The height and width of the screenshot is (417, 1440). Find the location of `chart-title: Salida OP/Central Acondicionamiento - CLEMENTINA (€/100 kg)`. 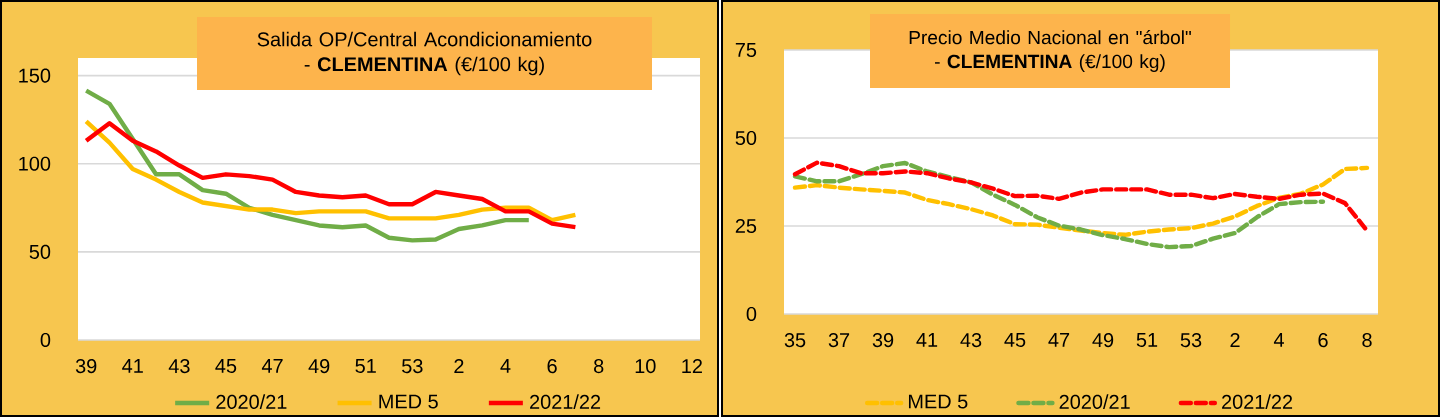

chart-title: Salida OP/Central Acondicionamiento - CLEMENTINA (€/100 kg) is located at coordinates (424, 53).